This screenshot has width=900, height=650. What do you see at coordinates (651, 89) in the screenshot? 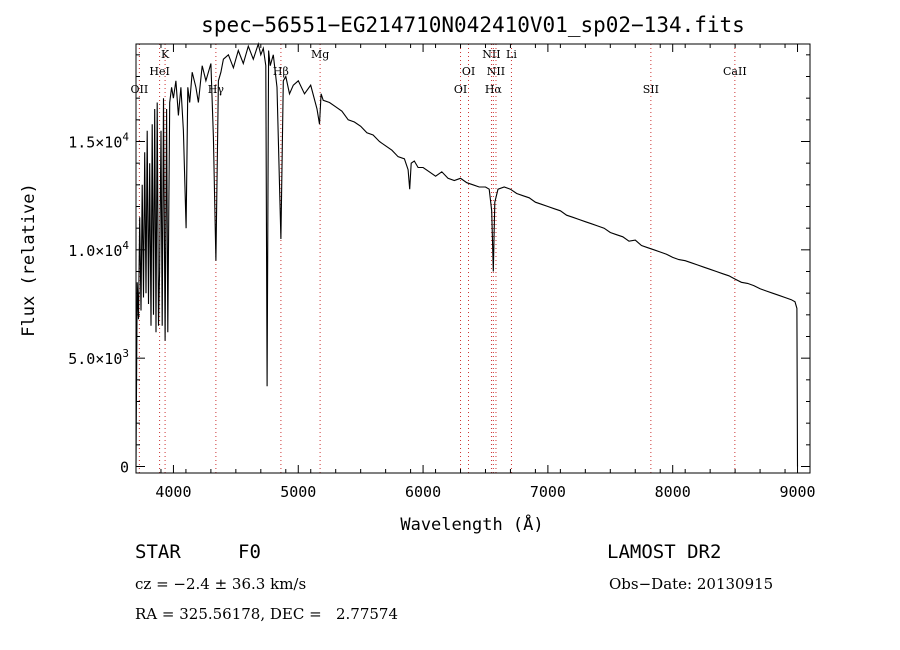
I see `line-label: SII` at bounding box center [651, 89].